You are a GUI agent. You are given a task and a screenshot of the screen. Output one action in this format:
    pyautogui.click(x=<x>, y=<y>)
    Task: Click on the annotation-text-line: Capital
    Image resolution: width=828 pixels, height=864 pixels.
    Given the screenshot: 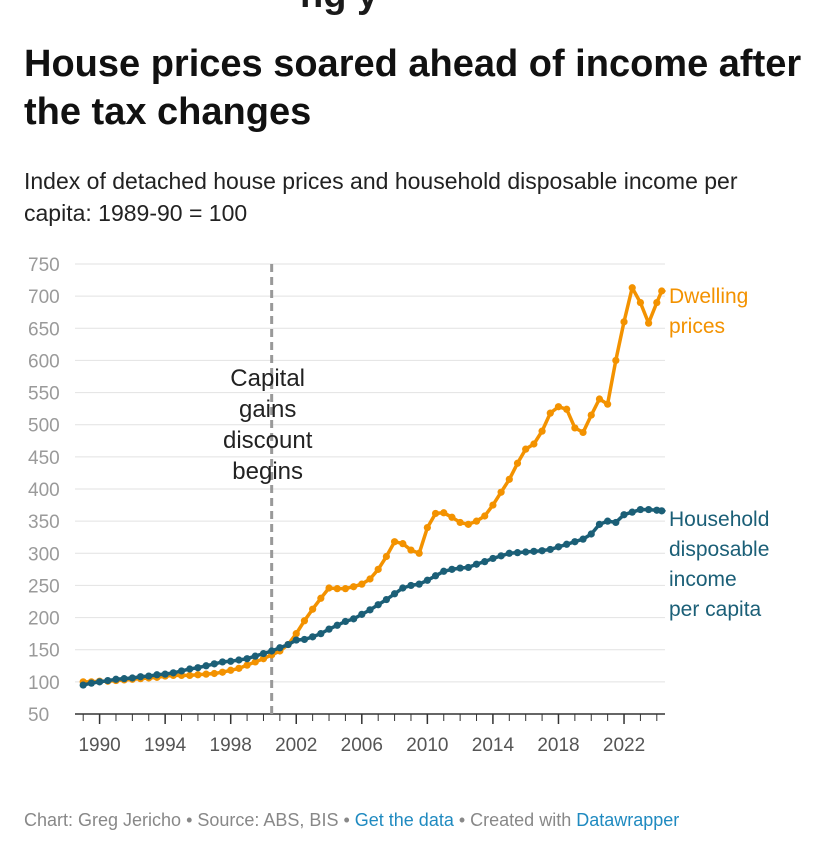 What is the action you would take?
    pyautogui.click(x=267, y=378)
    